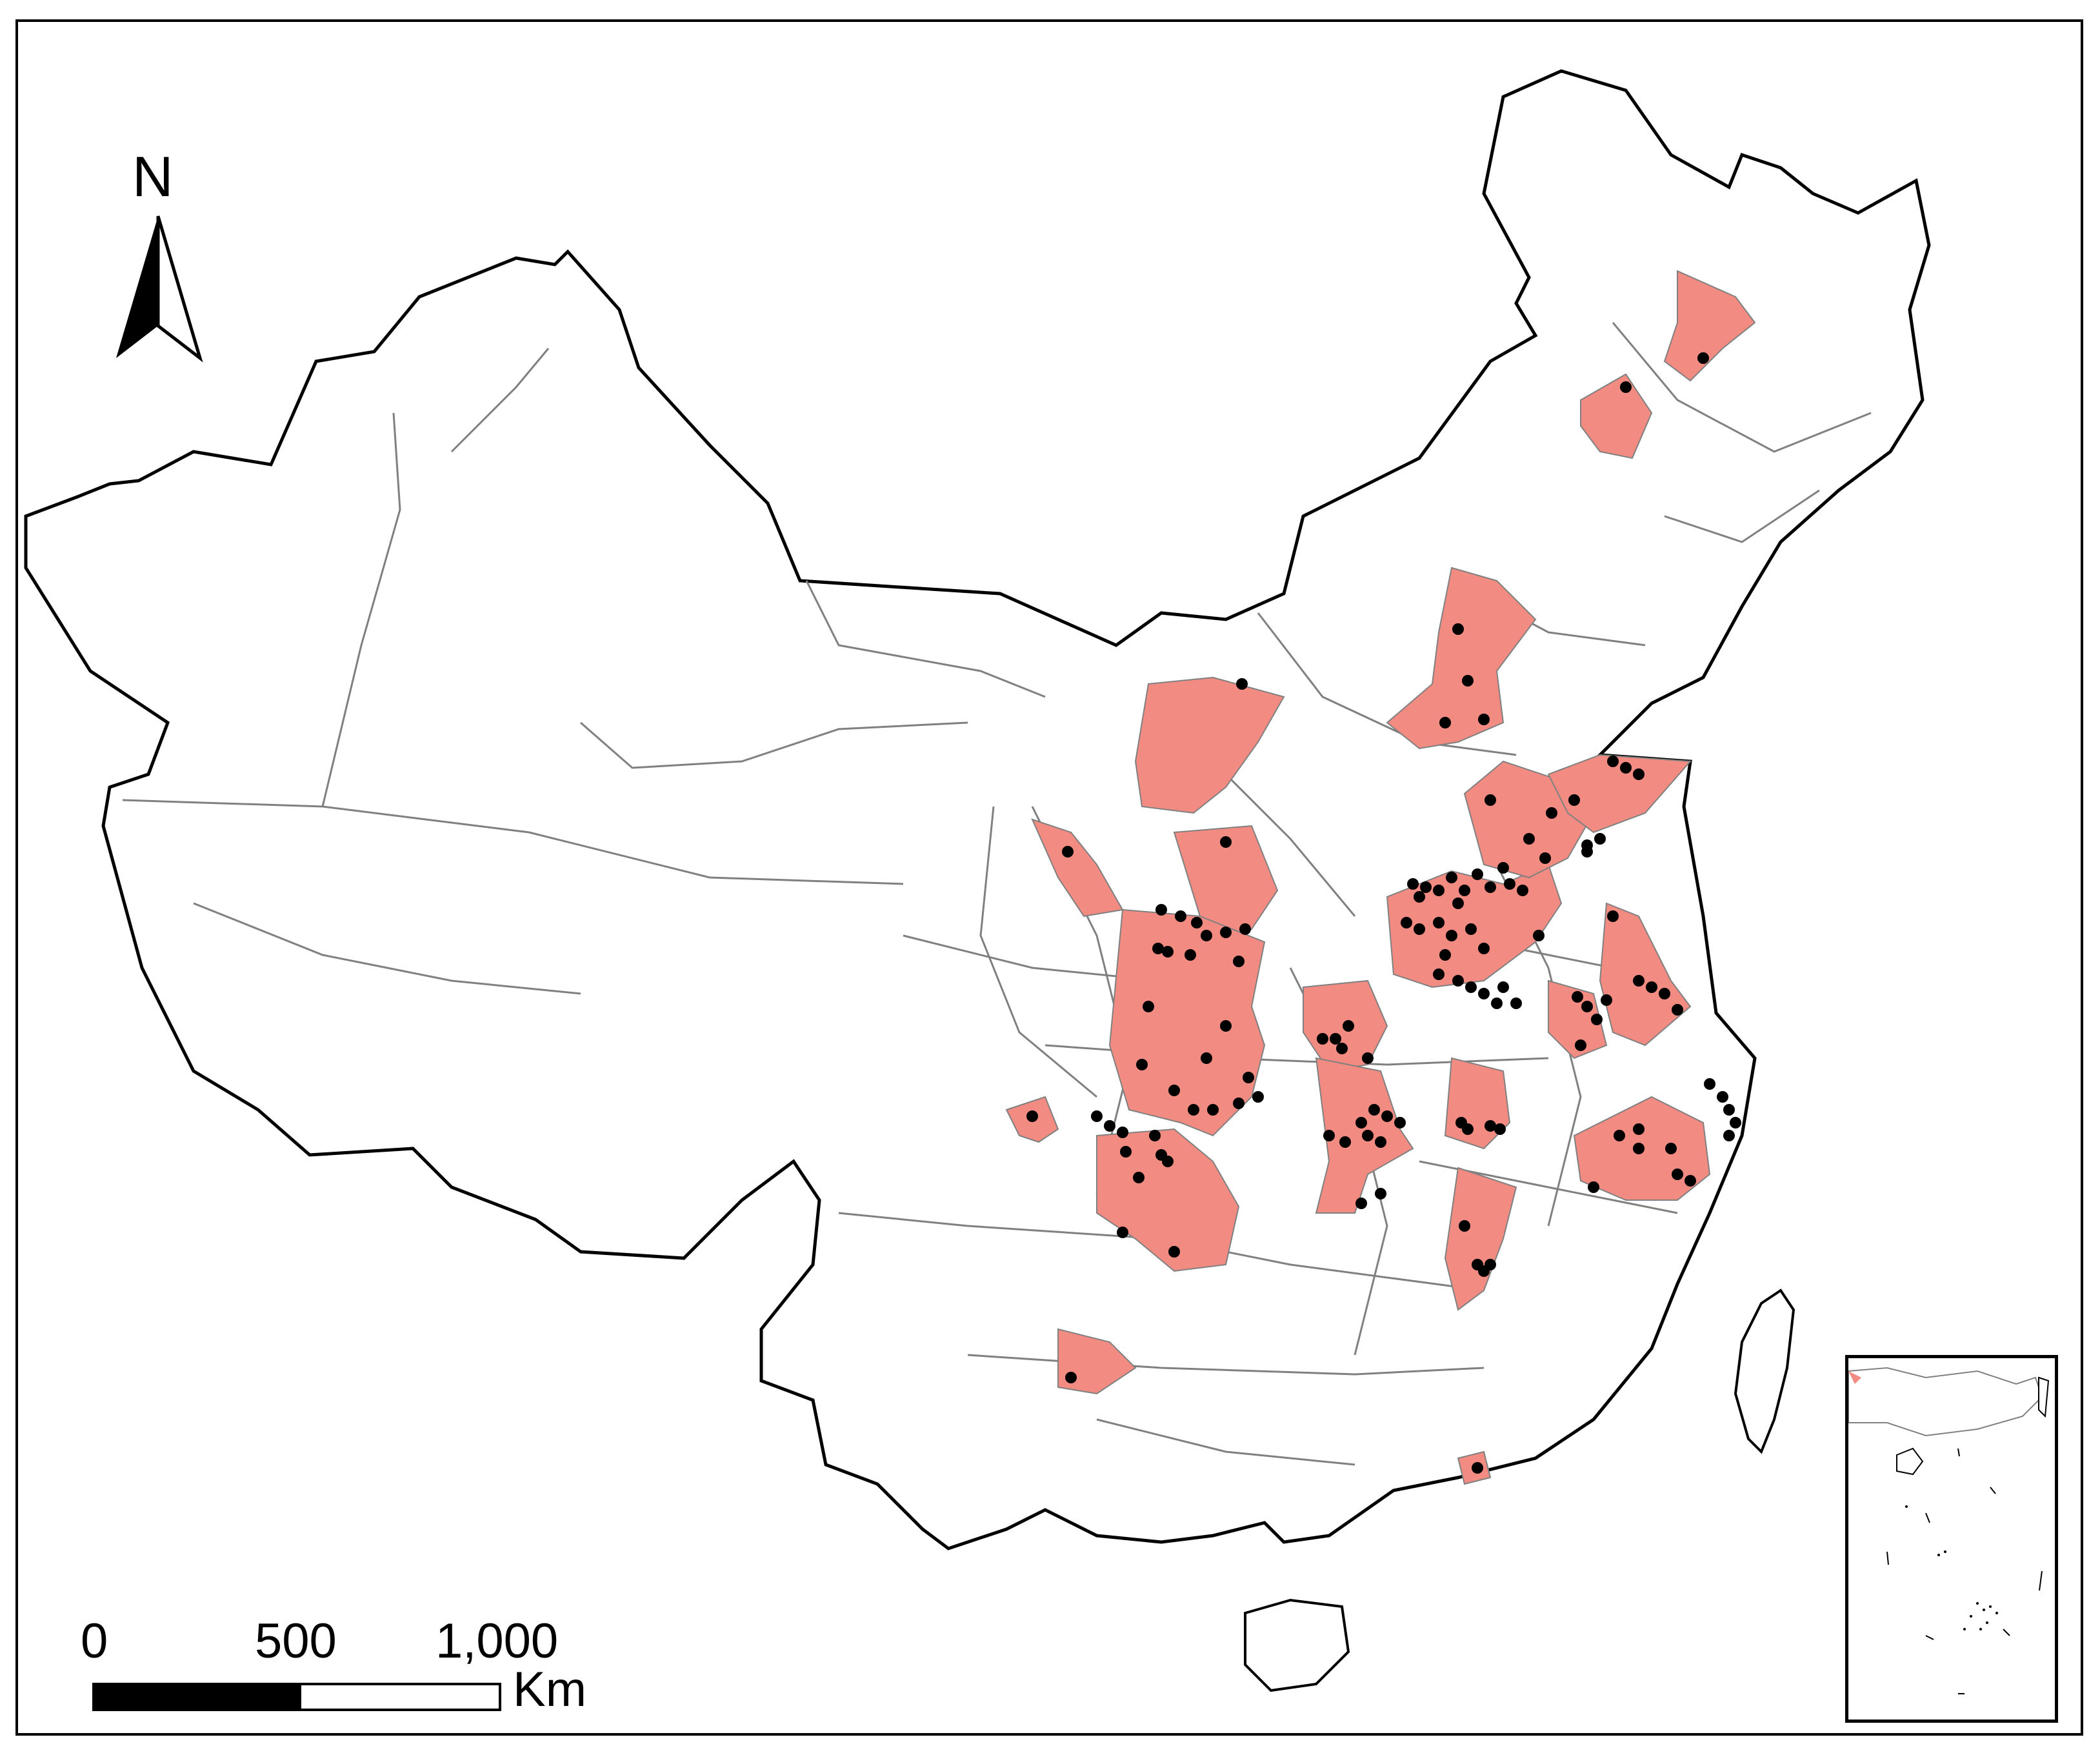 Image resolution: width=2100 pixels, height=1755 pixels. I want to click on region-heilongjiang-north, so click(1709, 326).